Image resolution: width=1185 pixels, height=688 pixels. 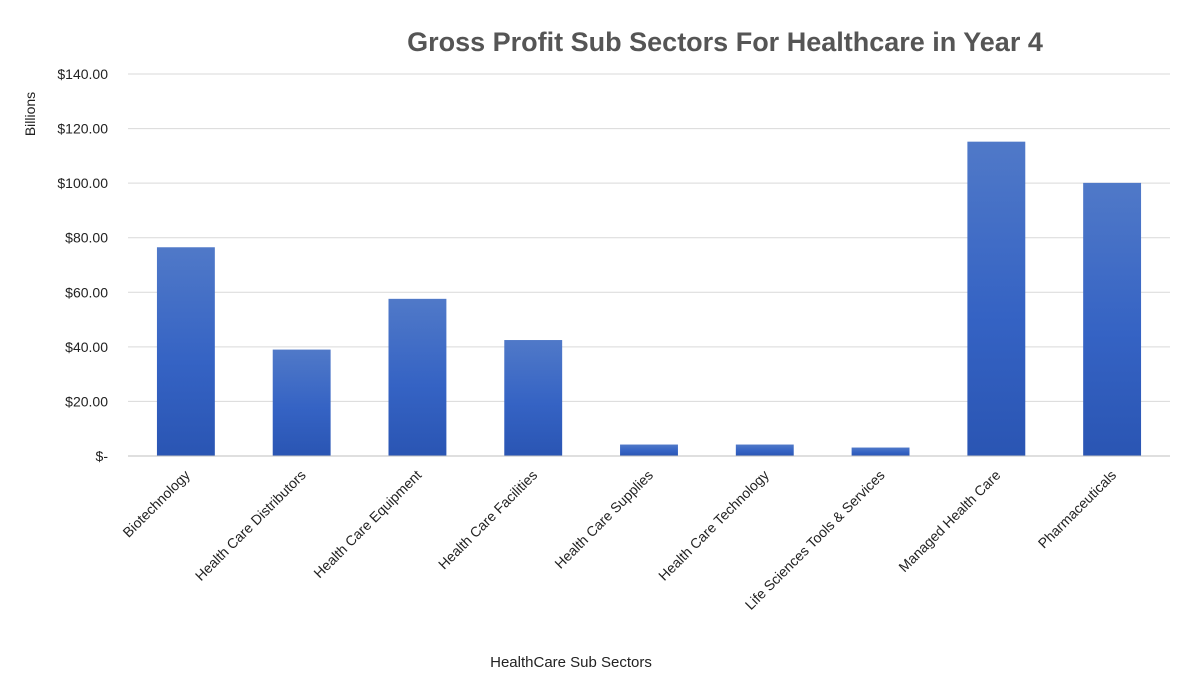 I want to click on y-tick-label: $120.00, so click(x=82, y=129).